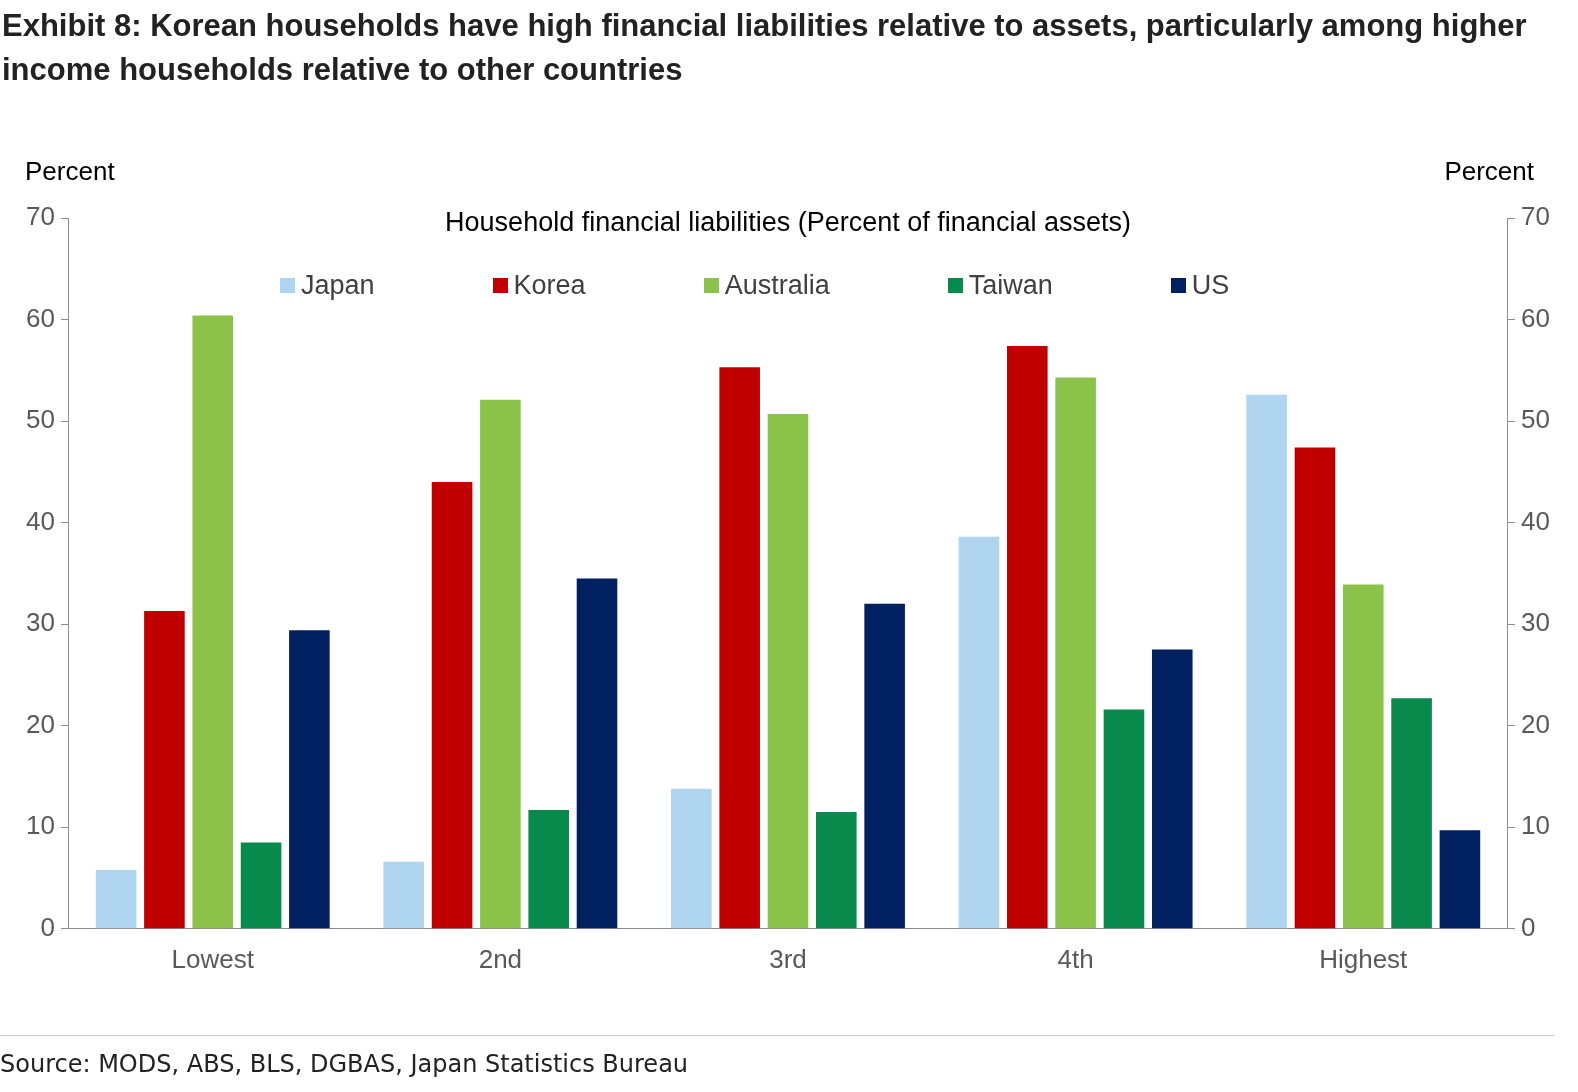  What do you see at coordinates (1210, 285) in the screenshot?
I see `legend-label: US` at bounding box center [1210, 285].